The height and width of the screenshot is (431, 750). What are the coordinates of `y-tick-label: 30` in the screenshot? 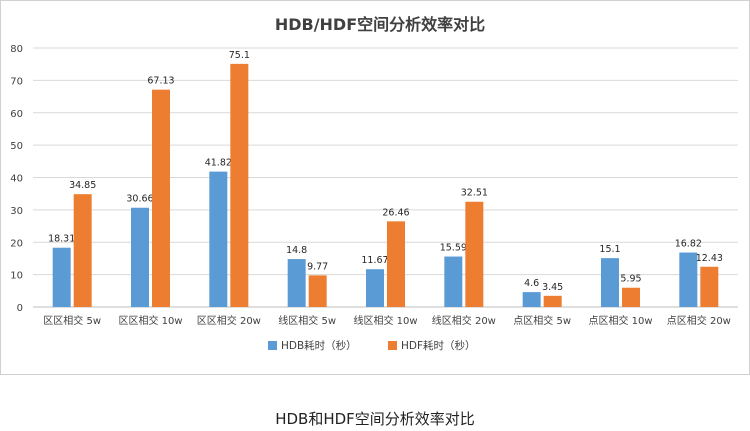 It's located at (16, 211).